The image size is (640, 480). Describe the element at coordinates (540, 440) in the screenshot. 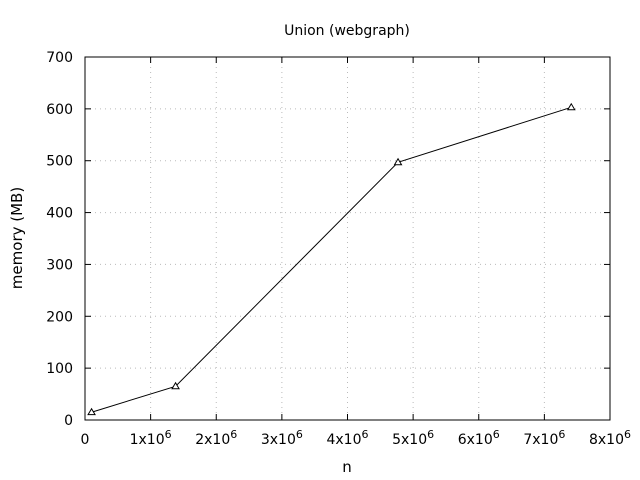

I see `x-tick-base: 7x10` at that location.